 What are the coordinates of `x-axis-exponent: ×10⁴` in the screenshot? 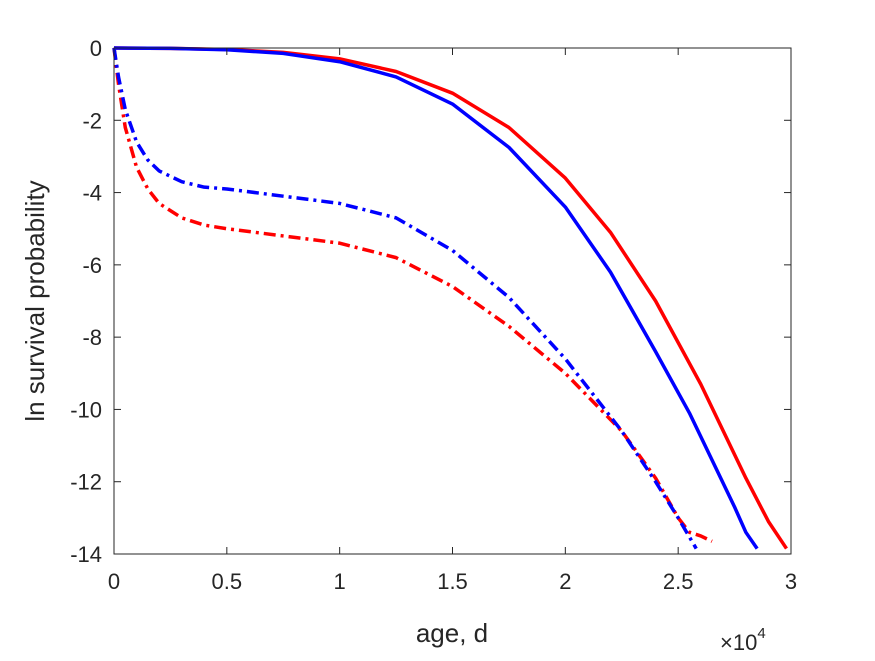 It's located at (743, 640).